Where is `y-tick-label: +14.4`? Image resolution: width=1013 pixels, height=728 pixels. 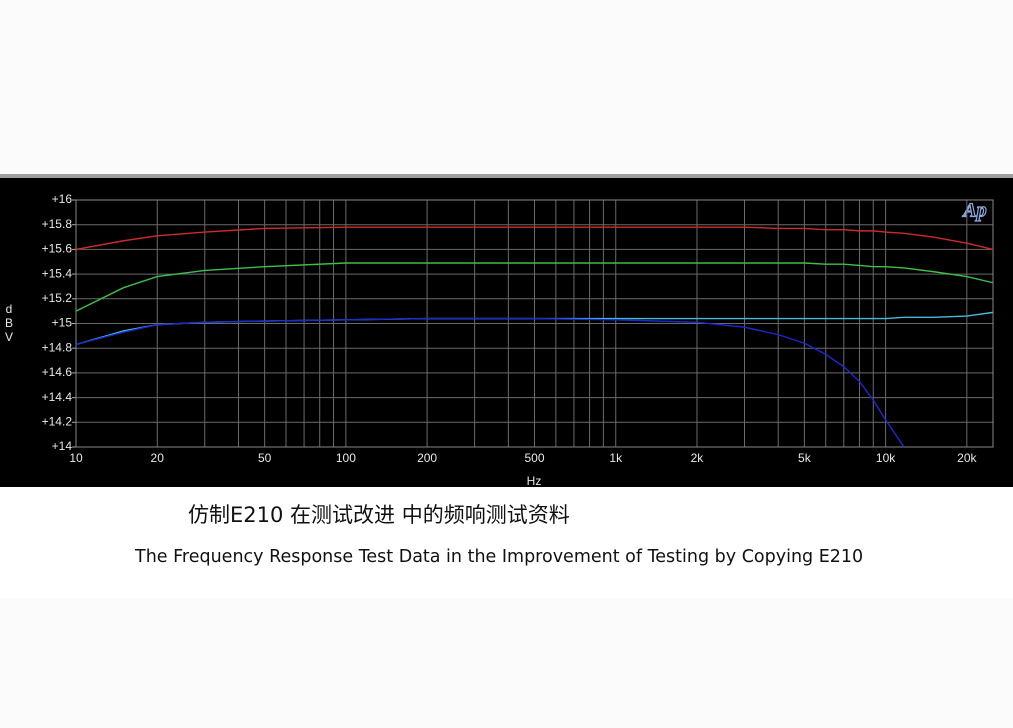
y-tick-label: +14.4 is located at coordinates (57, 397).